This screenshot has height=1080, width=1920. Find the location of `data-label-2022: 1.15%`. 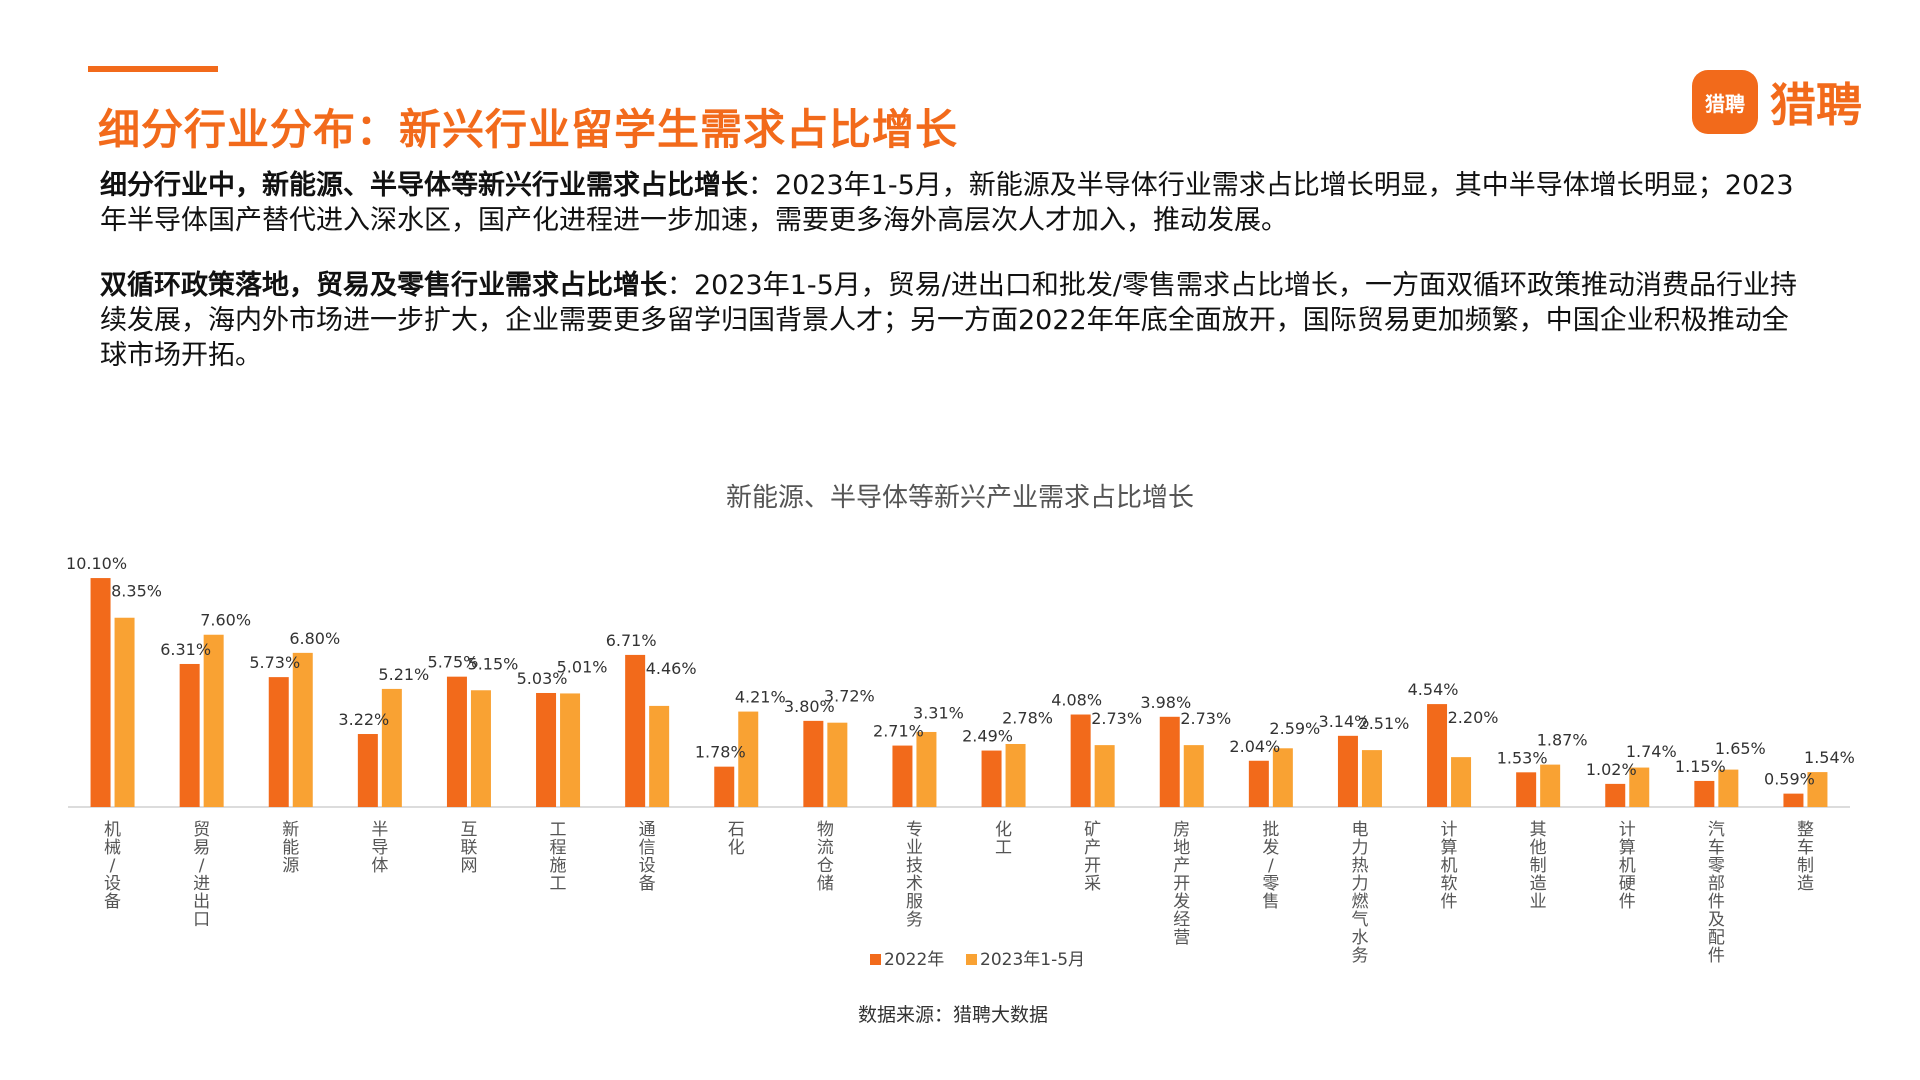

data-label-2022: 1.15% is located at coordinates (1700, 766).